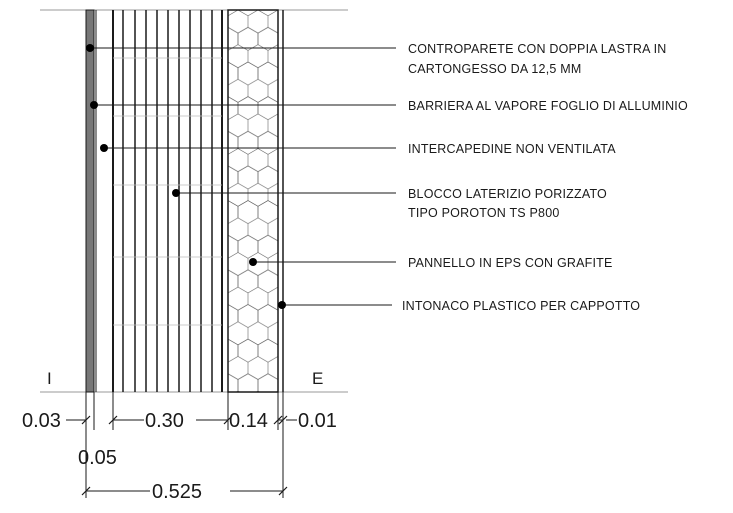  I want to click on label-eps-panel: PANNELLO IN EPS CON GRAFITE, so click(510, 263).